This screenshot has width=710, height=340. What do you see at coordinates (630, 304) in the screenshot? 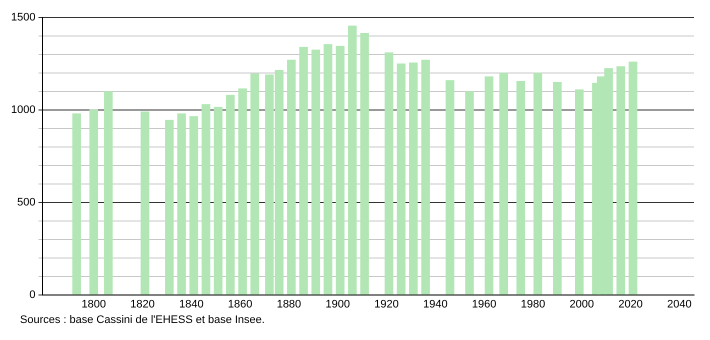
I see `x-tick-label: 2020` at bounding box center [630, 304].